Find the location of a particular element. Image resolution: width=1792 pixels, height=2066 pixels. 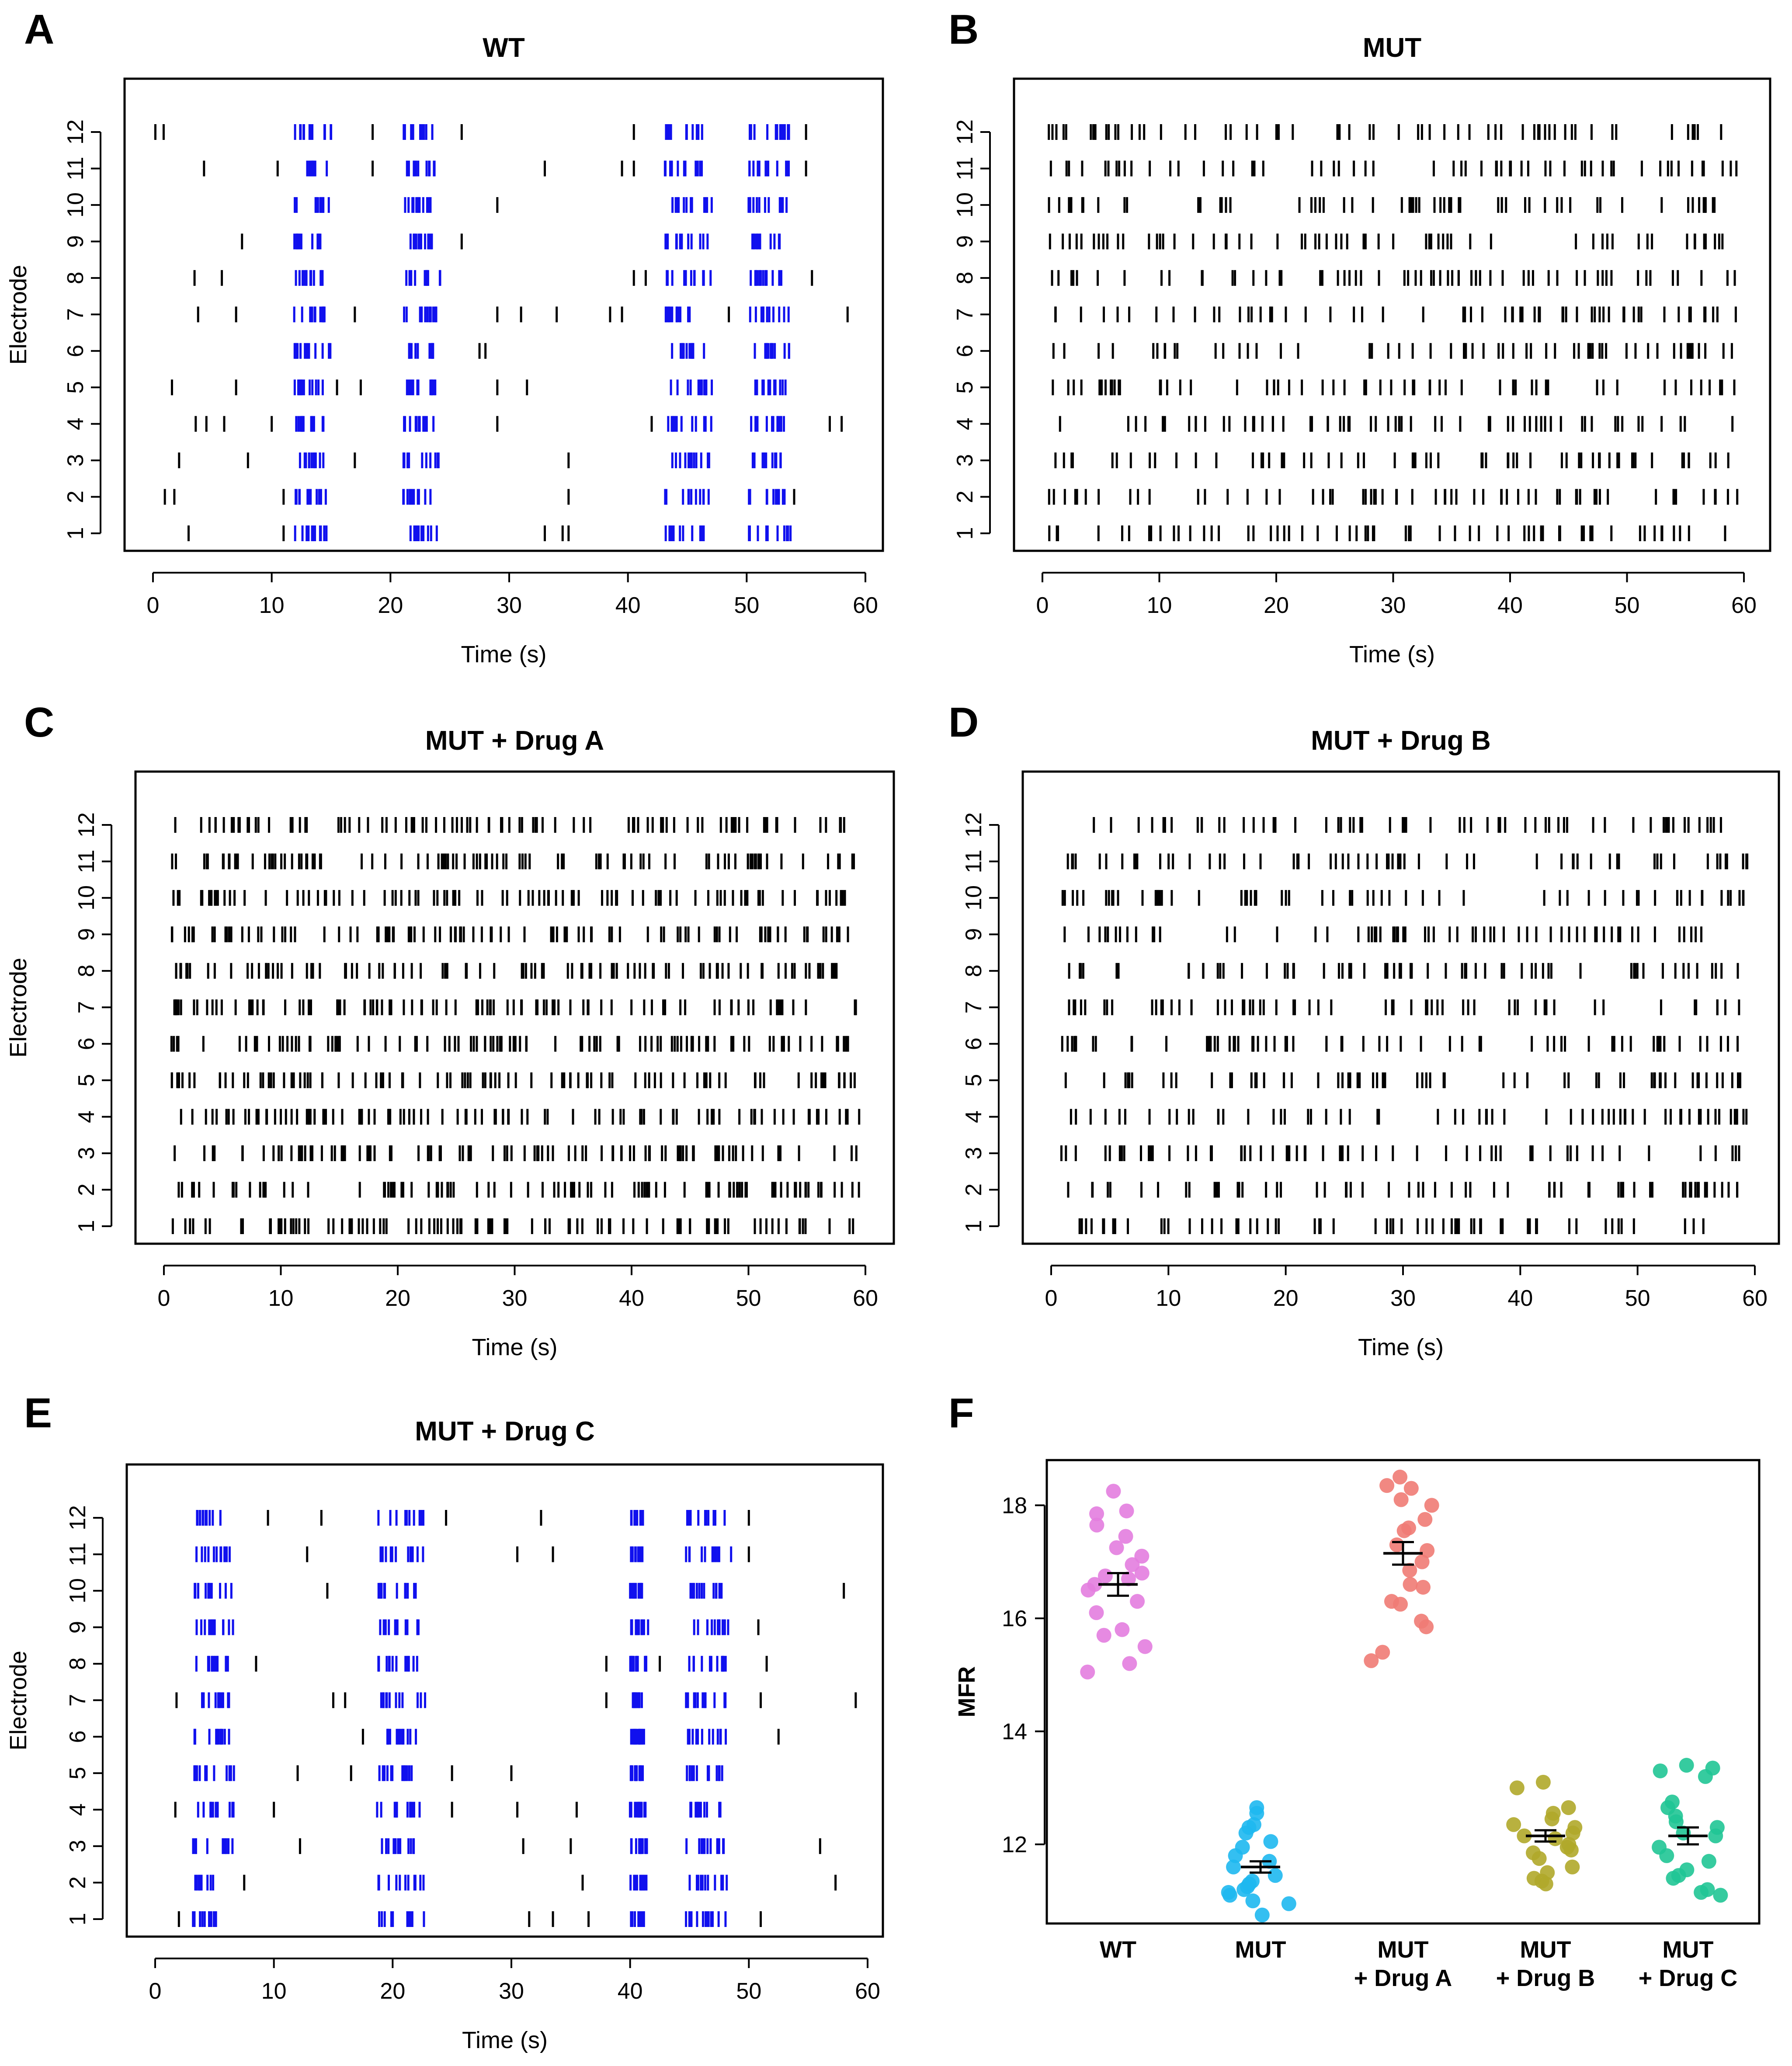

x-tick-label: 20 is located at coordinates (397, 1298).